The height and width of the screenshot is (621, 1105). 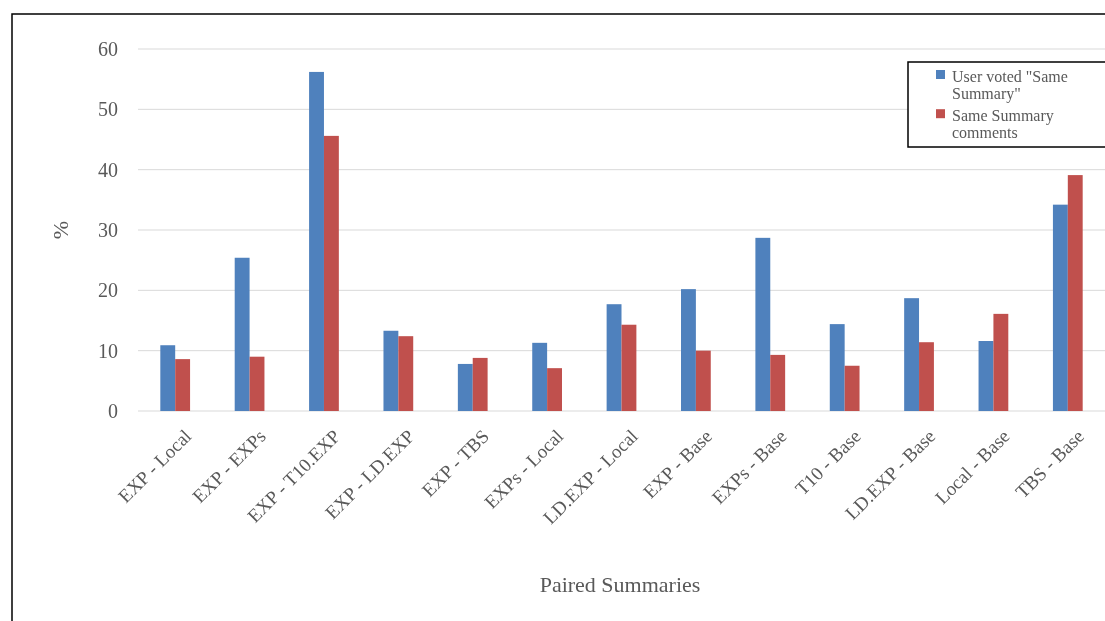 What do you see at coordinates (620, 584) in the screenshot?
I see `x-axis-title: Paired Summaries` at bounding box center [620, 584].